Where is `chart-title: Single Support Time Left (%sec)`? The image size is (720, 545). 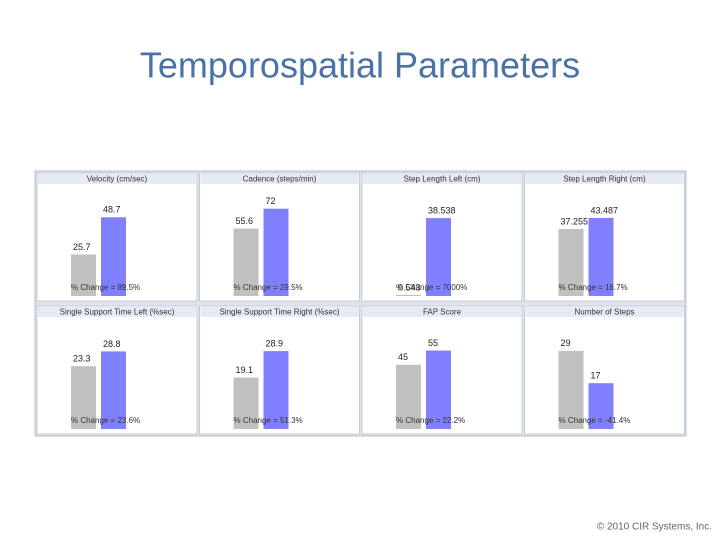 chart-title: Single Support Time Left (%sec) is located at coordinates (117, 312).